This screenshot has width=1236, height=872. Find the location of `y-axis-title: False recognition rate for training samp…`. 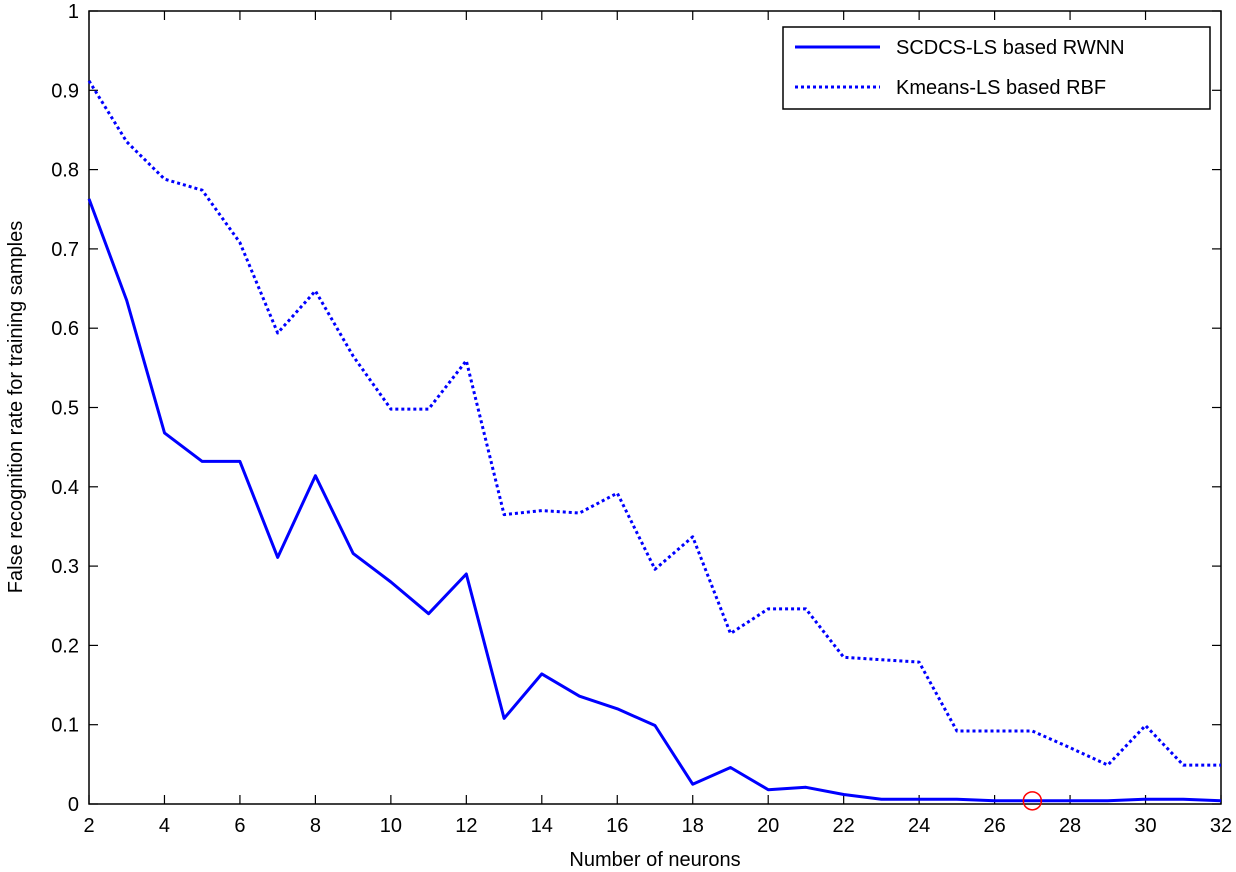

y-axis-title: False recognition rate for training samp… is located at coordinates (16, 407).